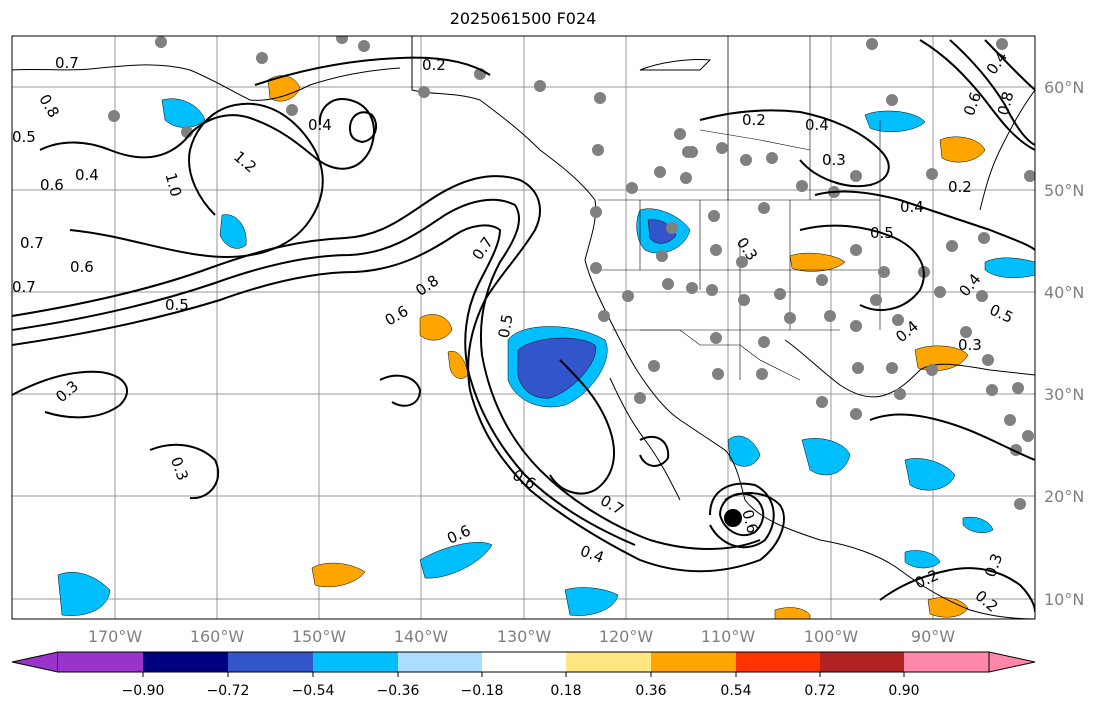 The width and height of the screenshot is (1105, 712). What do you see at coordinates (143, 691) in the screenshot?
I see `colorbar-tick-label: −0.90` at bounding box center [143, 691].